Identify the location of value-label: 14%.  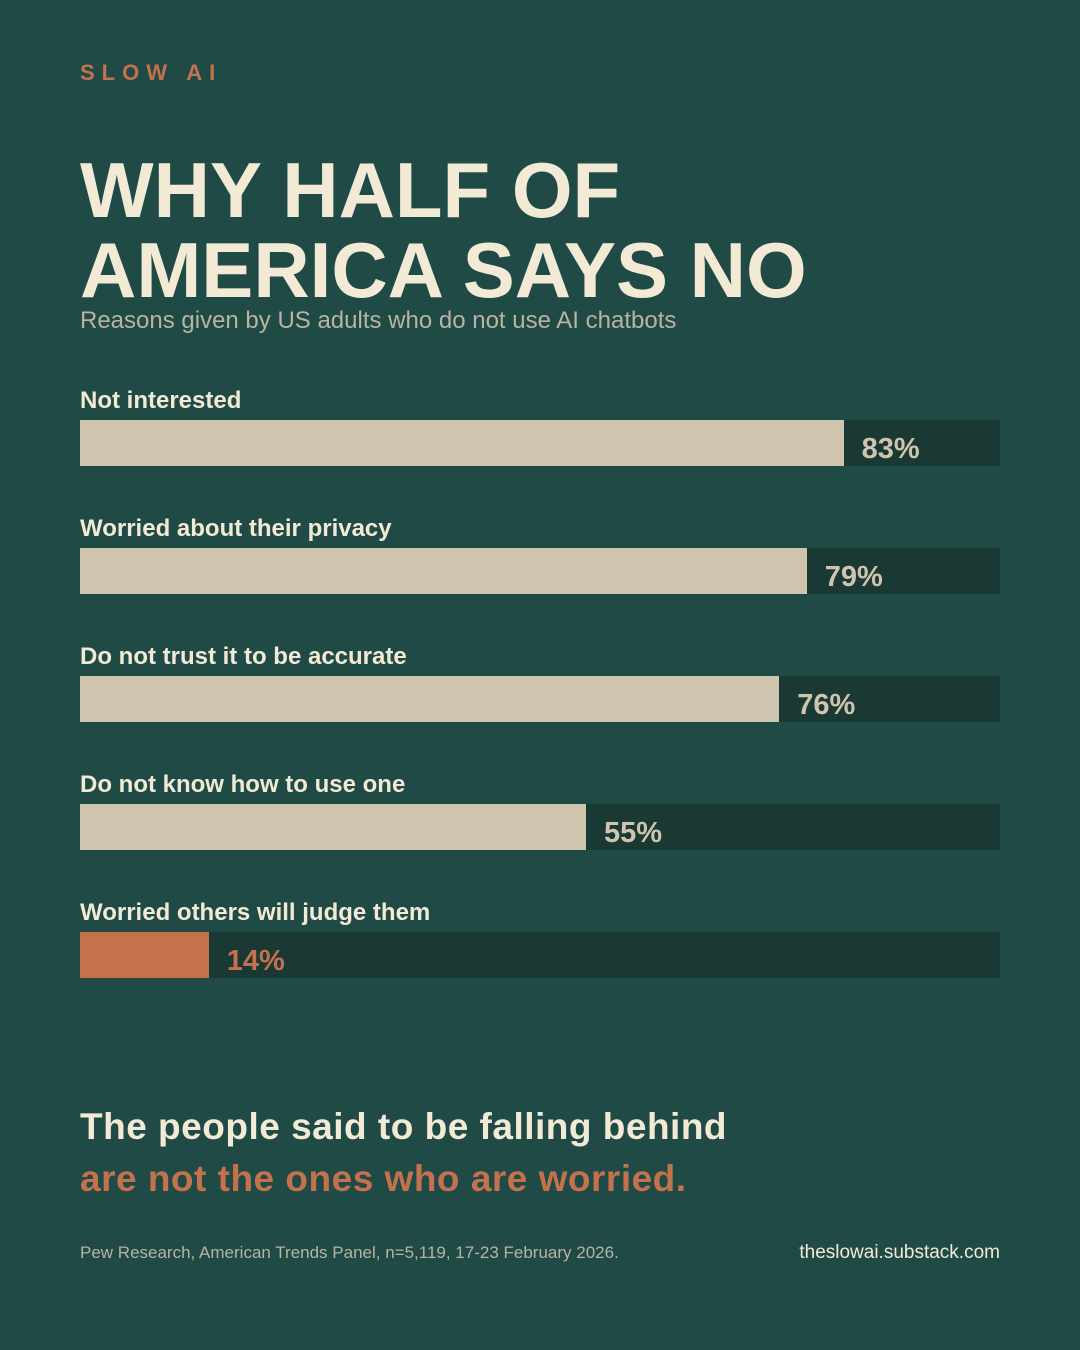
(255, 961).